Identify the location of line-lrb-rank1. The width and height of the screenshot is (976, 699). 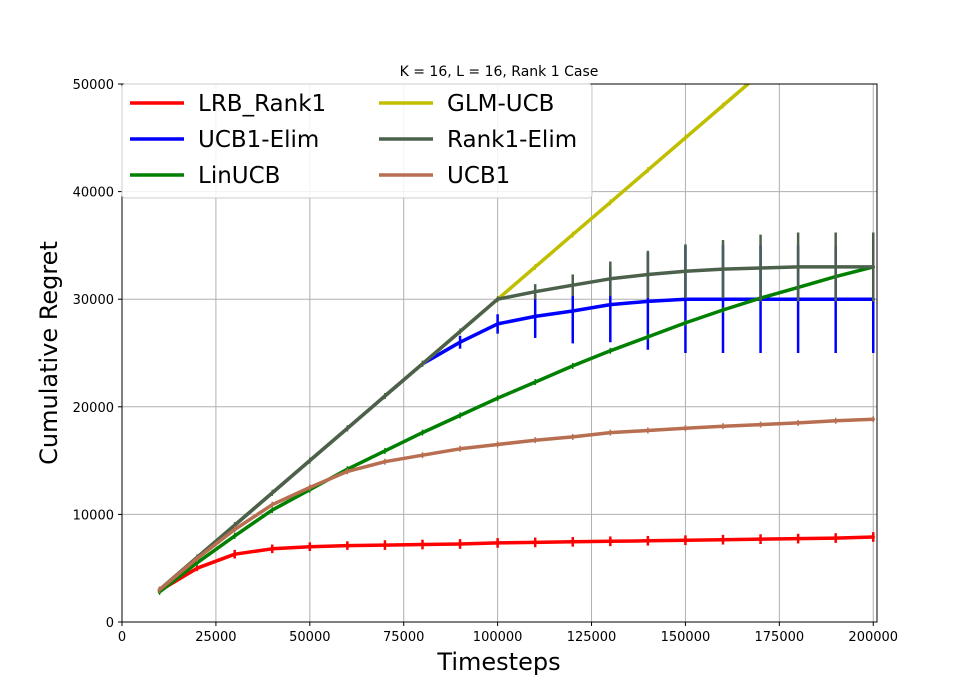
(516, 564).